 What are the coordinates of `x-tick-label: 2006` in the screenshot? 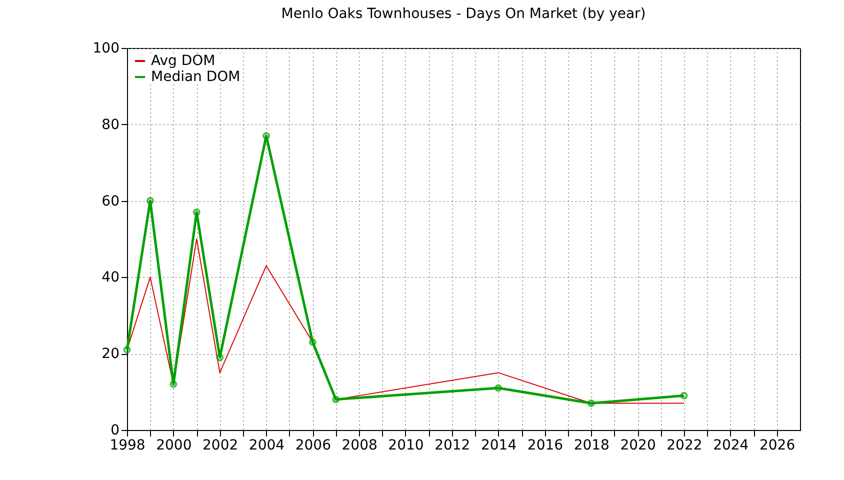 It's located at (313, 446).